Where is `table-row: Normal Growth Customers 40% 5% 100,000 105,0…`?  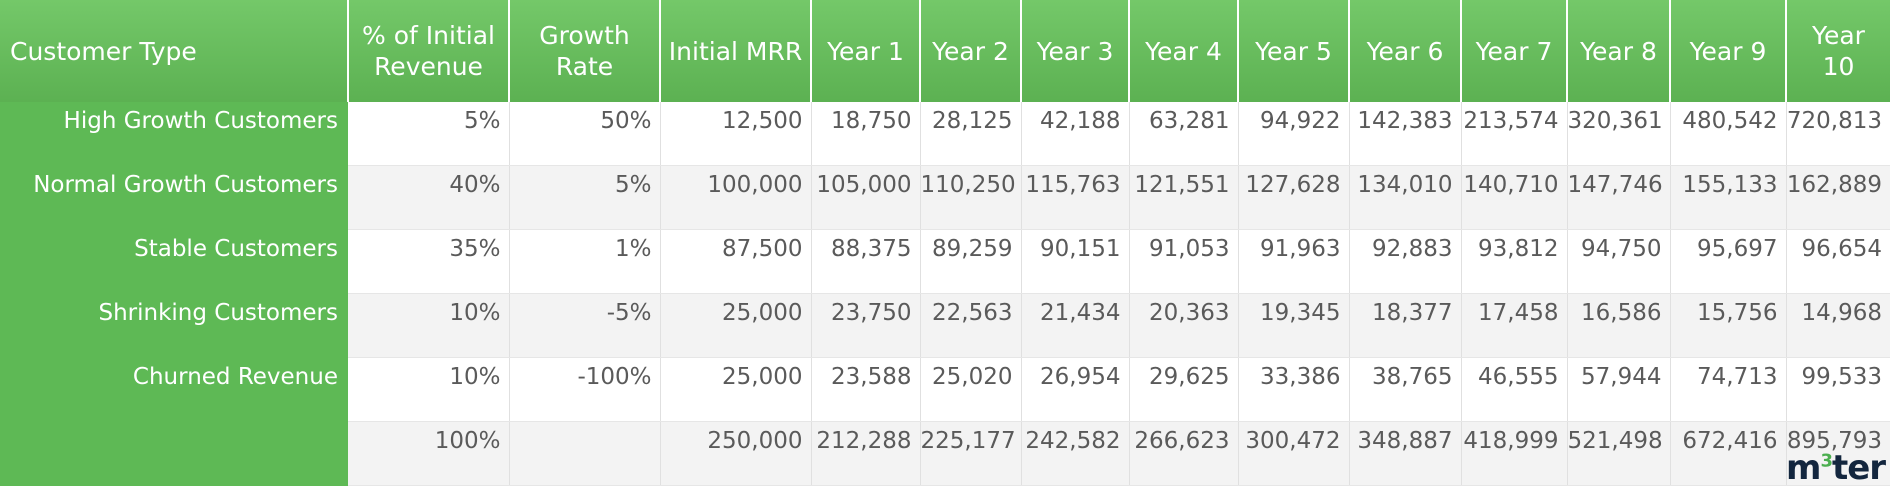 table-row: Normal Growth Customers 40% 5% 100,000 105,0… is located at coordinates (945, 197).